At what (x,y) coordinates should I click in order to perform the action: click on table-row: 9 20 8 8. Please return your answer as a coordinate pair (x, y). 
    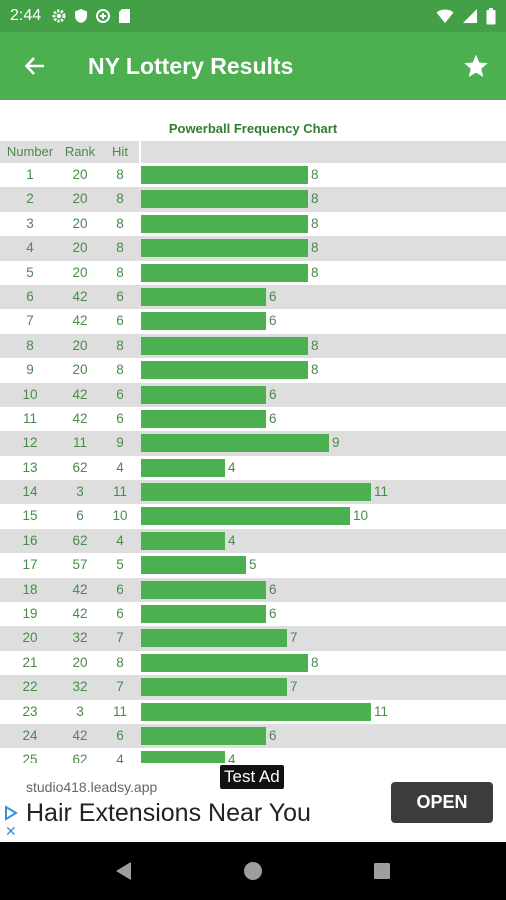
    Looking at the image, I should click on (253, 370).